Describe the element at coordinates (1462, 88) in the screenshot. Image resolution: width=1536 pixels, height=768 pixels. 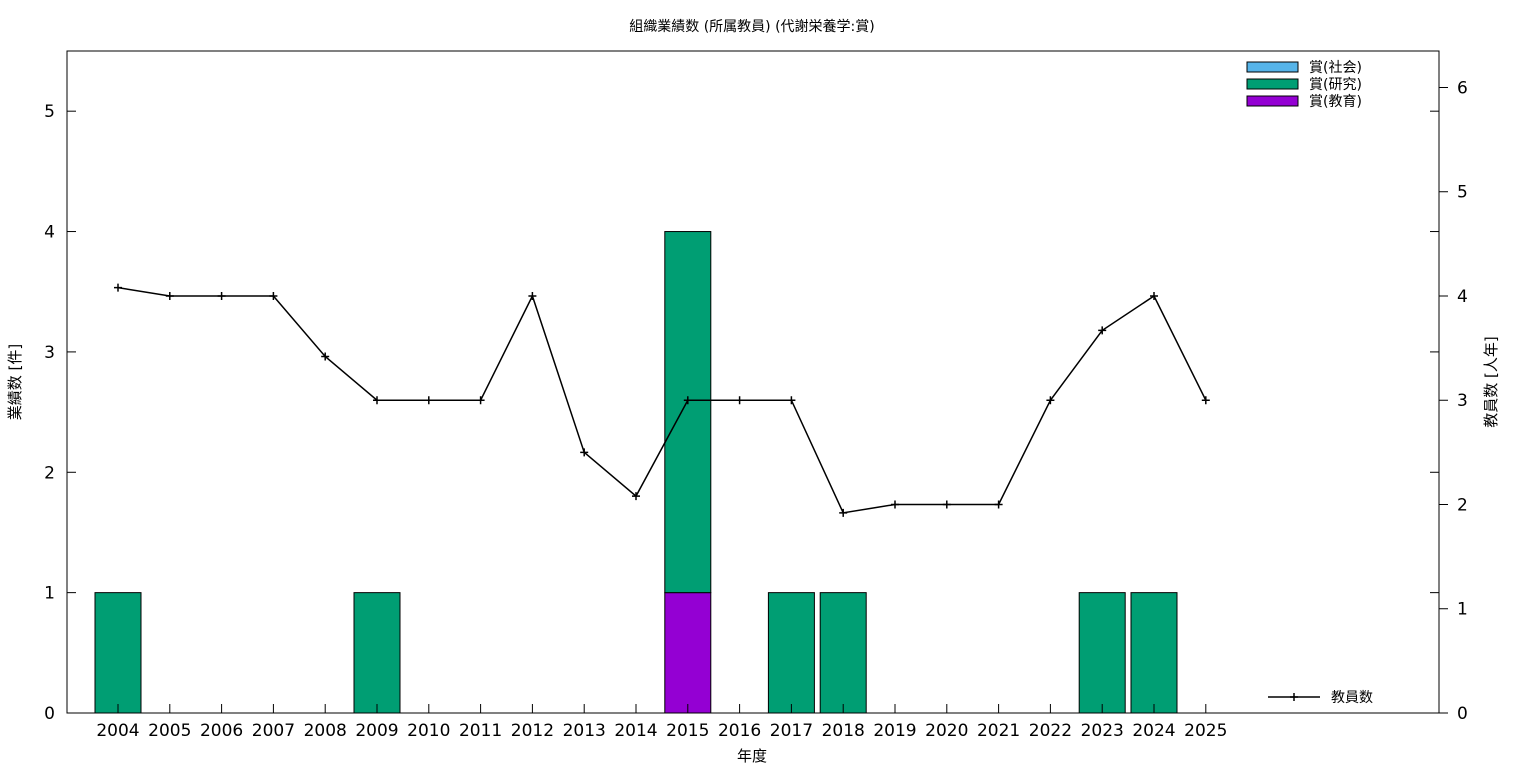
I see `y2-tick-label: 6` at that location.